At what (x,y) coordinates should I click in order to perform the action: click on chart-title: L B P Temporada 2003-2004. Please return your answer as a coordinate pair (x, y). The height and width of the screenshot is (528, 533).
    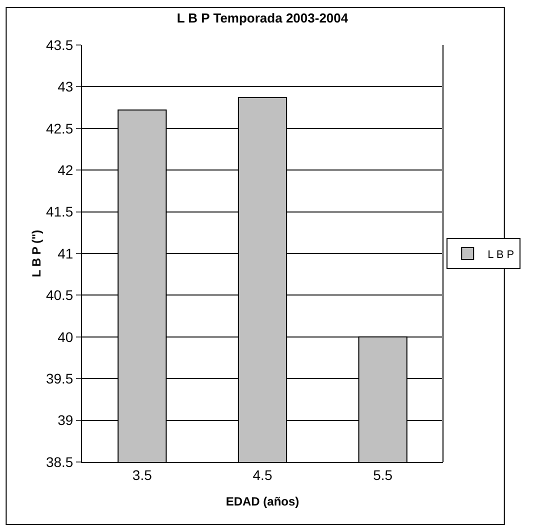
    Looking at the image, I should click on (262, 18).